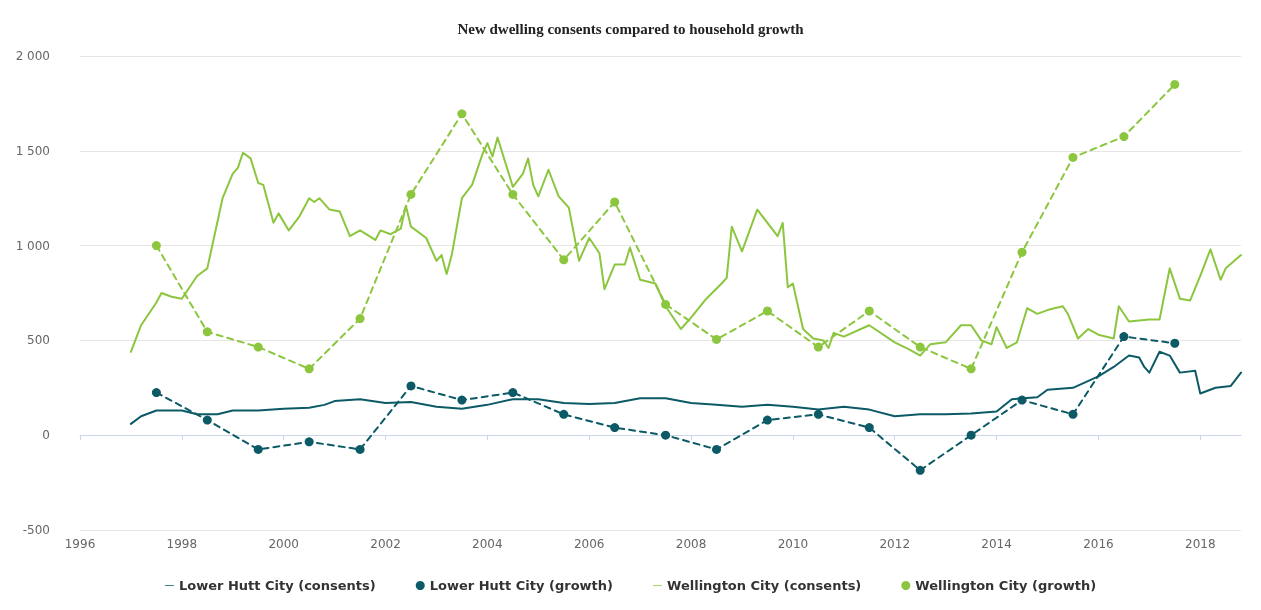 This screenshot has width=1261, height=610. What do you see at coordinates (283, 544) in the screenshot?
I see `x-tick-label: 2000` at bounding box center [283, 544].